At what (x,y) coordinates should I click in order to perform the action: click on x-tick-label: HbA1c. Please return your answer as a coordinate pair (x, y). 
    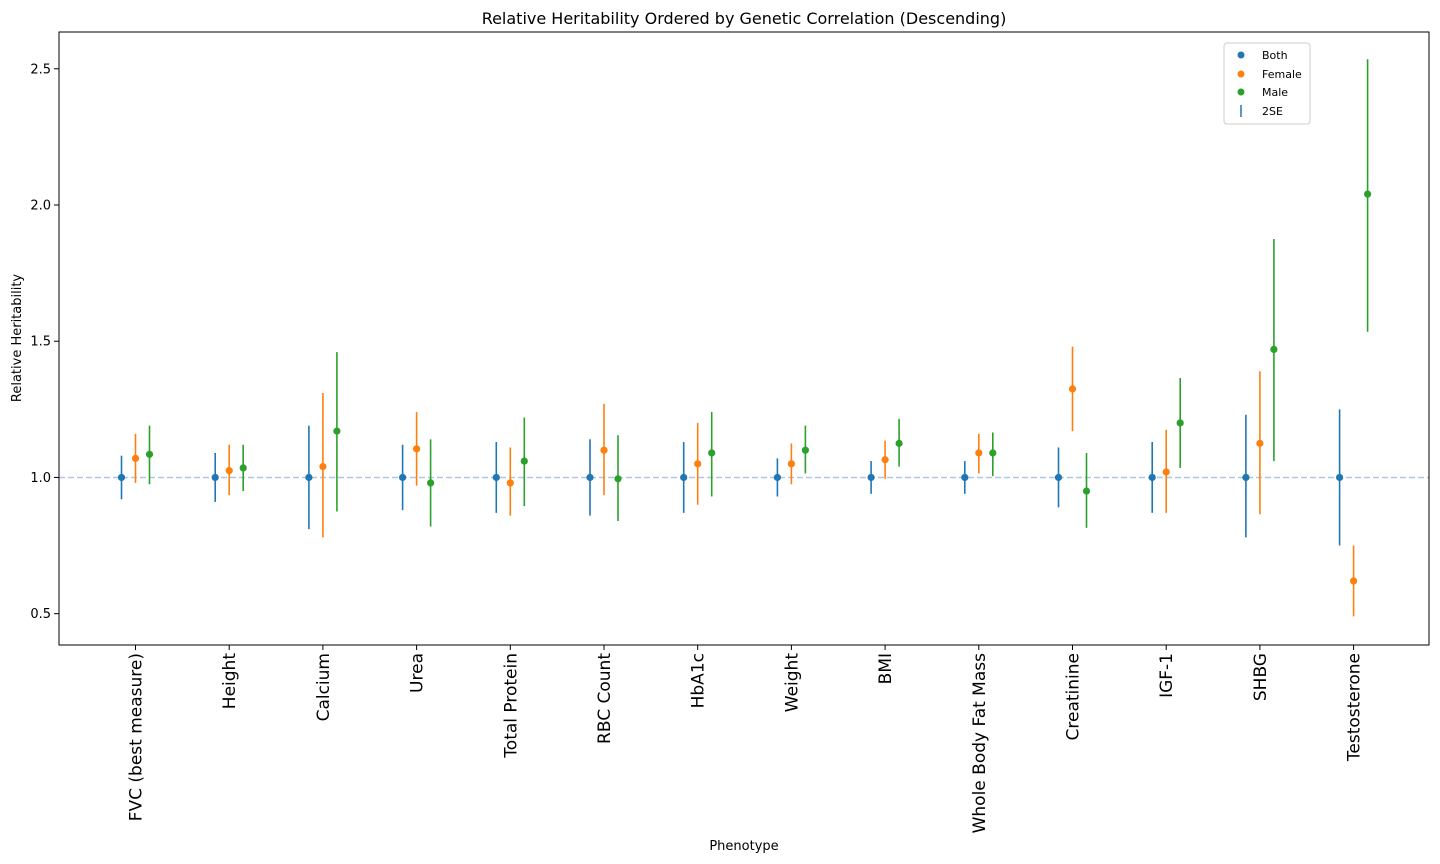
    Looking at the image, I should click on (699, 680).